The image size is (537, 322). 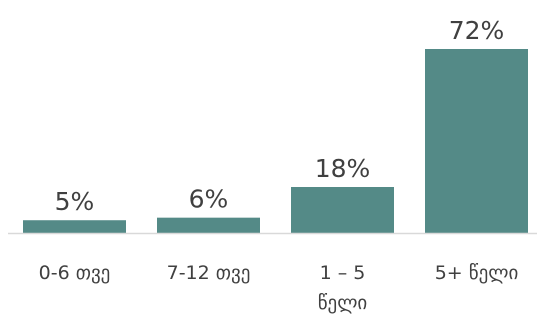 What do you see at coordinates (477, 273) in the screenshot?
I see `category-label-3: 5+ წელი` at bounding box center [477, 273].